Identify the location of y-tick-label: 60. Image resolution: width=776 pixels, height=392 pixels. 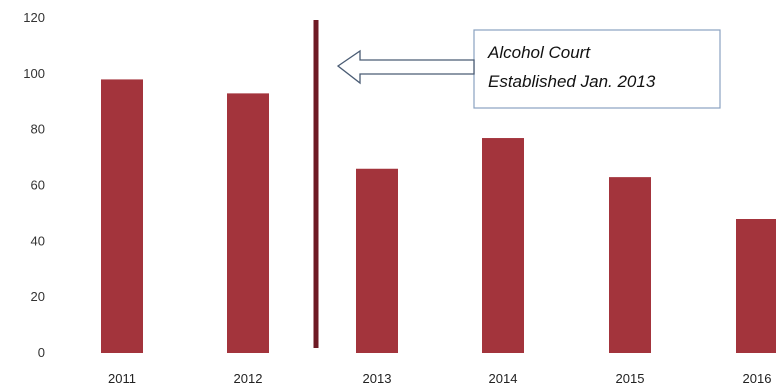
(38, 185).